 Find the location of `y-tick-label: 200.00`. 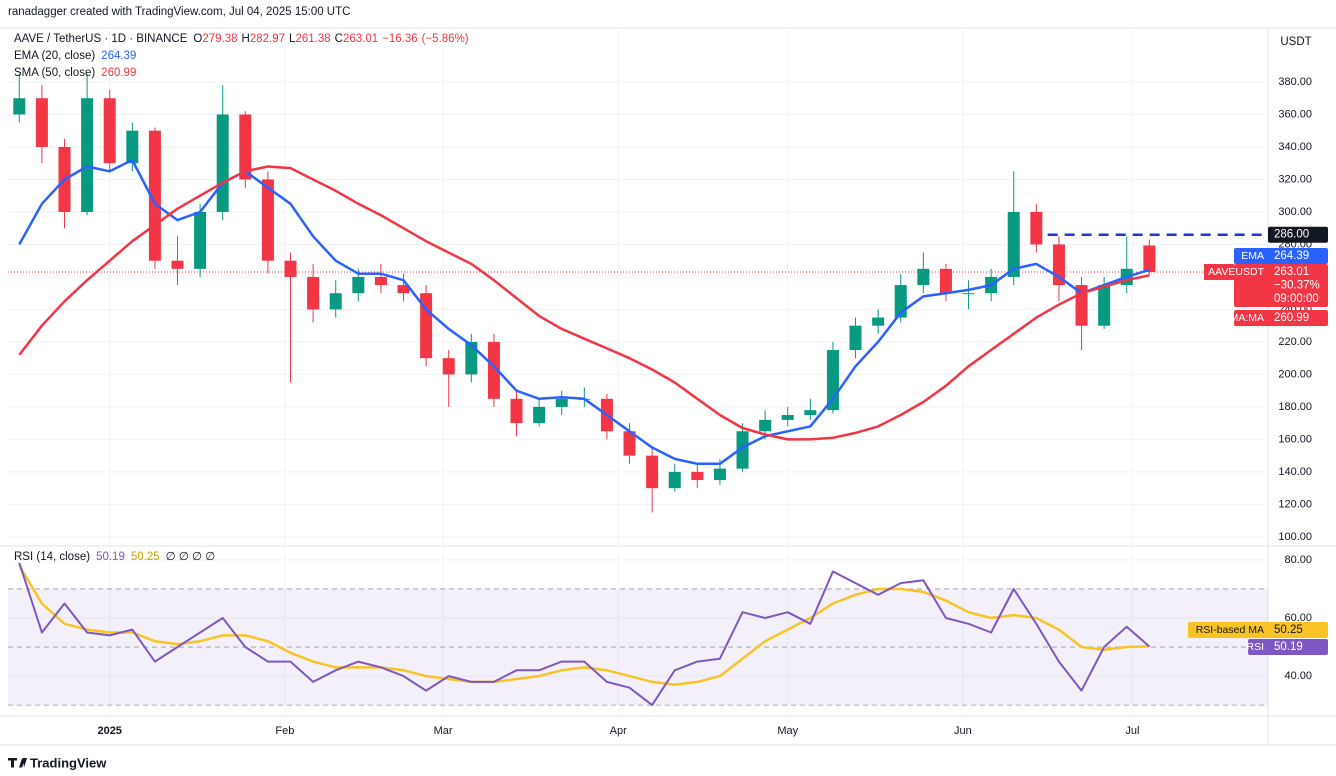

y-tick-label: 200.00 is located at coordinates (1295, 374).